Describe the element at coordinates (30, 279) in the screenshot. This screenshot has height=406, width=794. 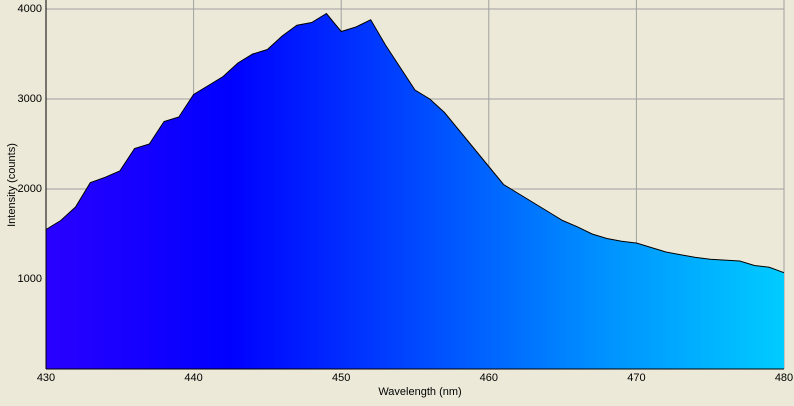
I see `y-tick-label: 1000` at that location.